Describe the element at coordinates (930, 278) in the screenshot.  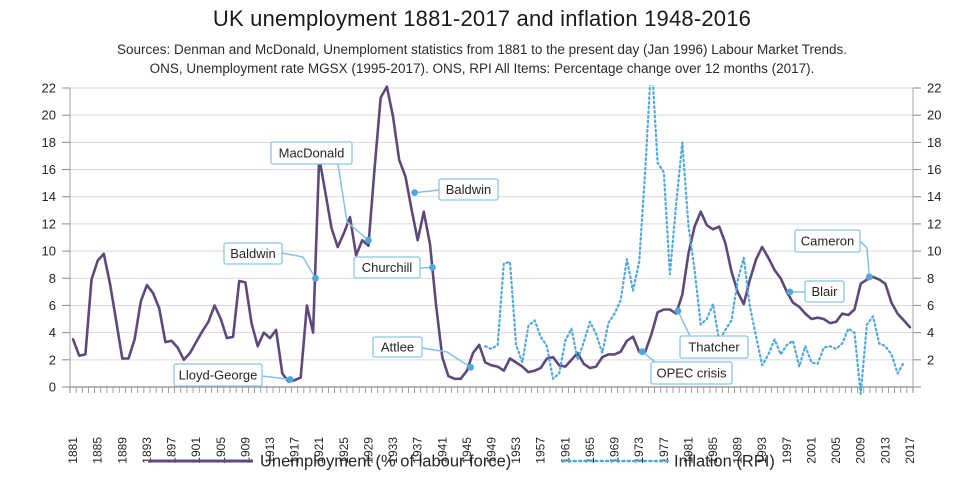
I see `y-axis-label-right: 8` at that location.